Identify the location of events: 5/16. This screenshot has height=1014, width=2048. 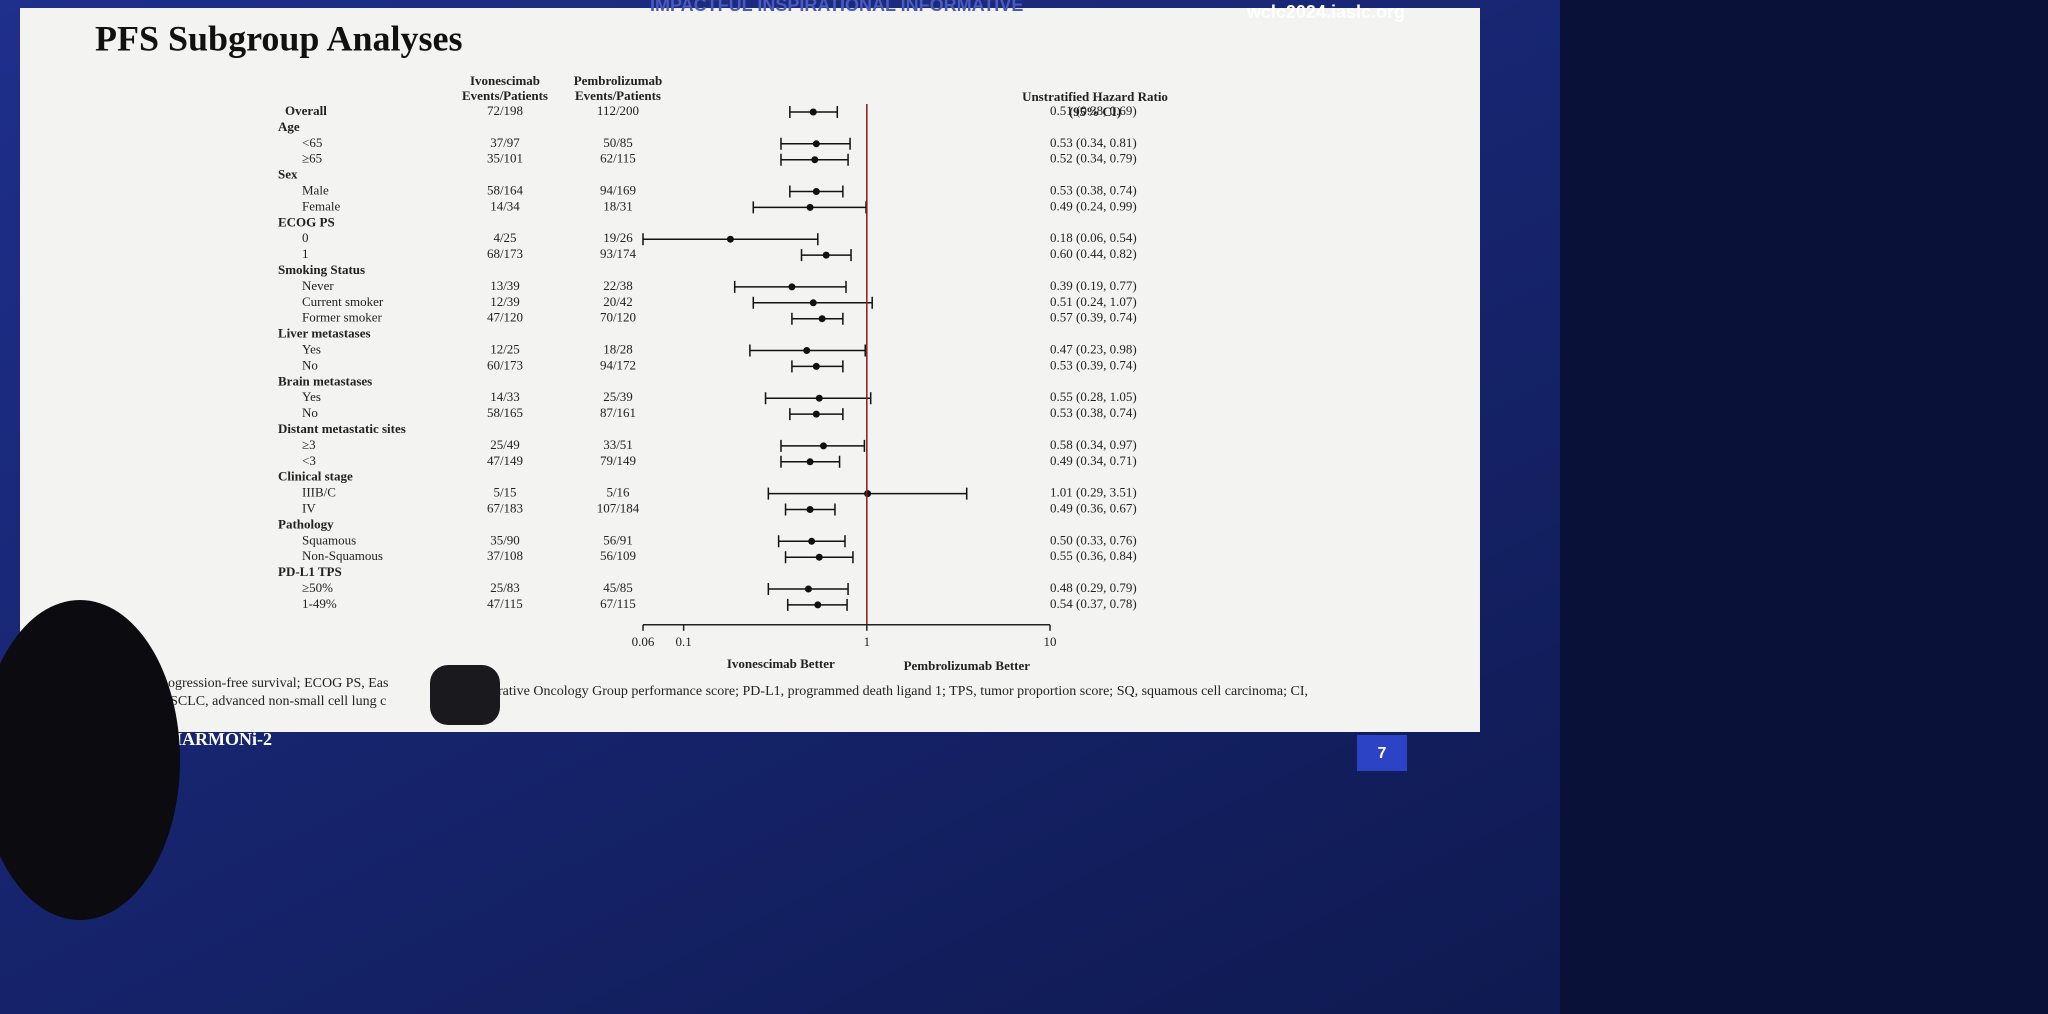
(618, 492).